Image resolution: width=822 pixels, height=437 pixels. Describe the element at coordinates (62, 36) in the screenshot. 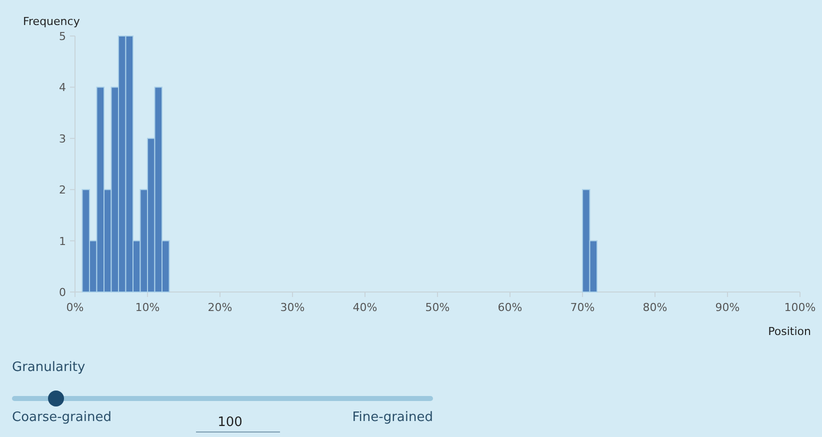

I see `y-tick-label: 5` at that location.